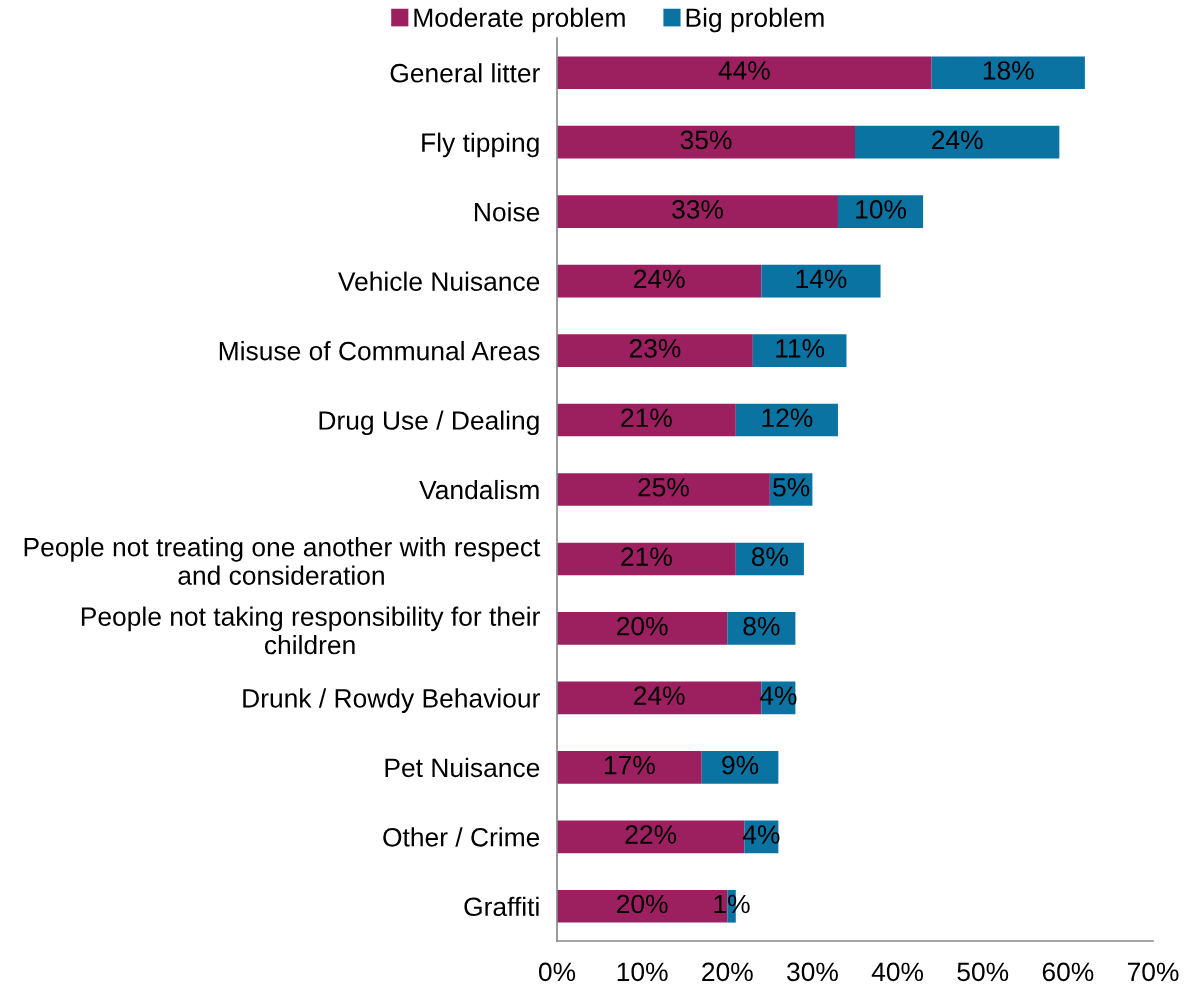 This screenshot has width=1189, height=990. I want to click on data-label: 22%, so click(651, 834).